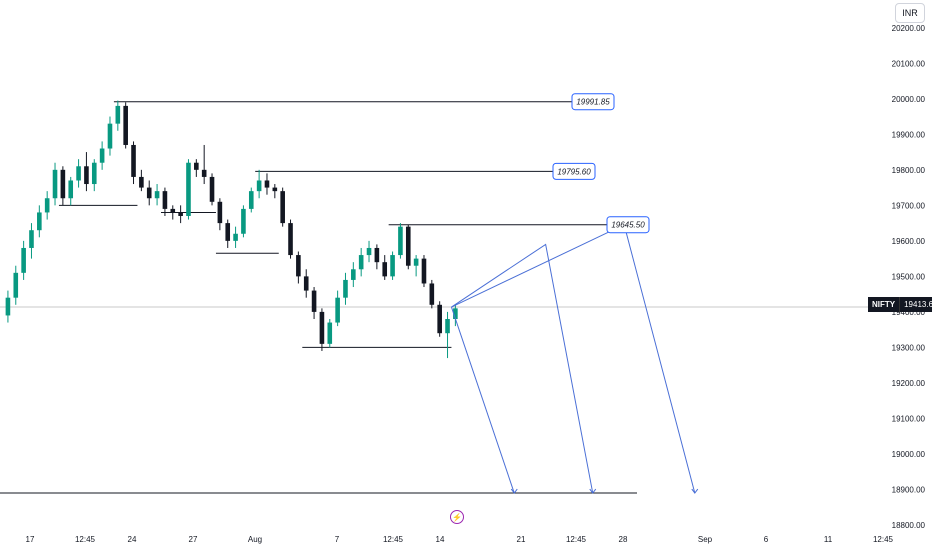  Describe the element at coordinates (766, 539) in the screenshot. I see `x-tick-label: 6` at that location.